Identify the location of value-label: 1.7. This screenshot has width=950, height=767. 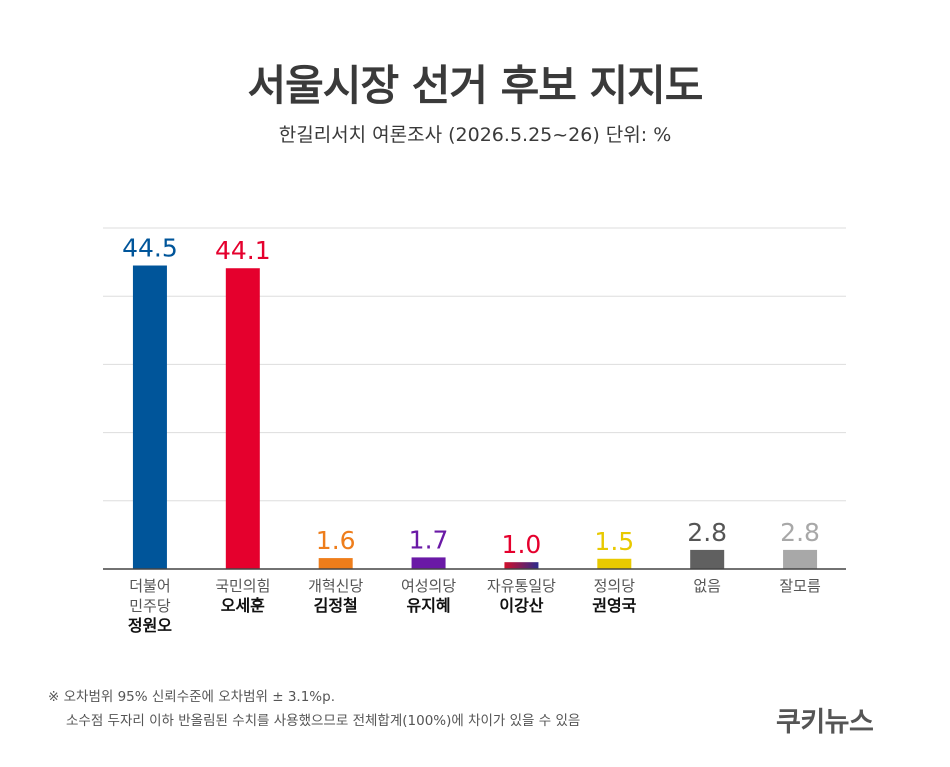
(429, 539).